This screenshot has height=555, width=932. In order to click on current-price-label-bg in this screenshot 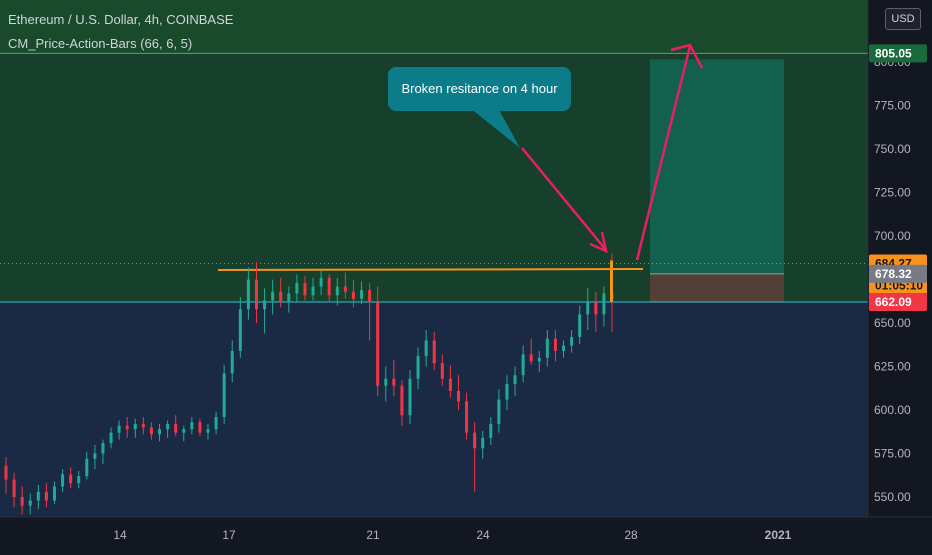, I will do `click(898, 273)`.